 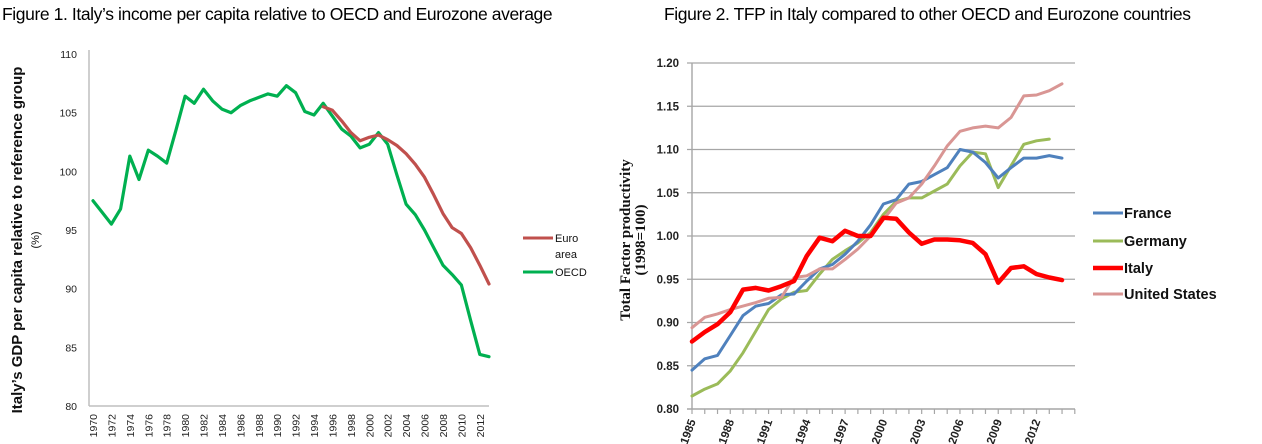 What do you see at coordinates (241, 426) in the screenshot?
I see `x-tick-label: 1986` at bounding box center [241, 426].